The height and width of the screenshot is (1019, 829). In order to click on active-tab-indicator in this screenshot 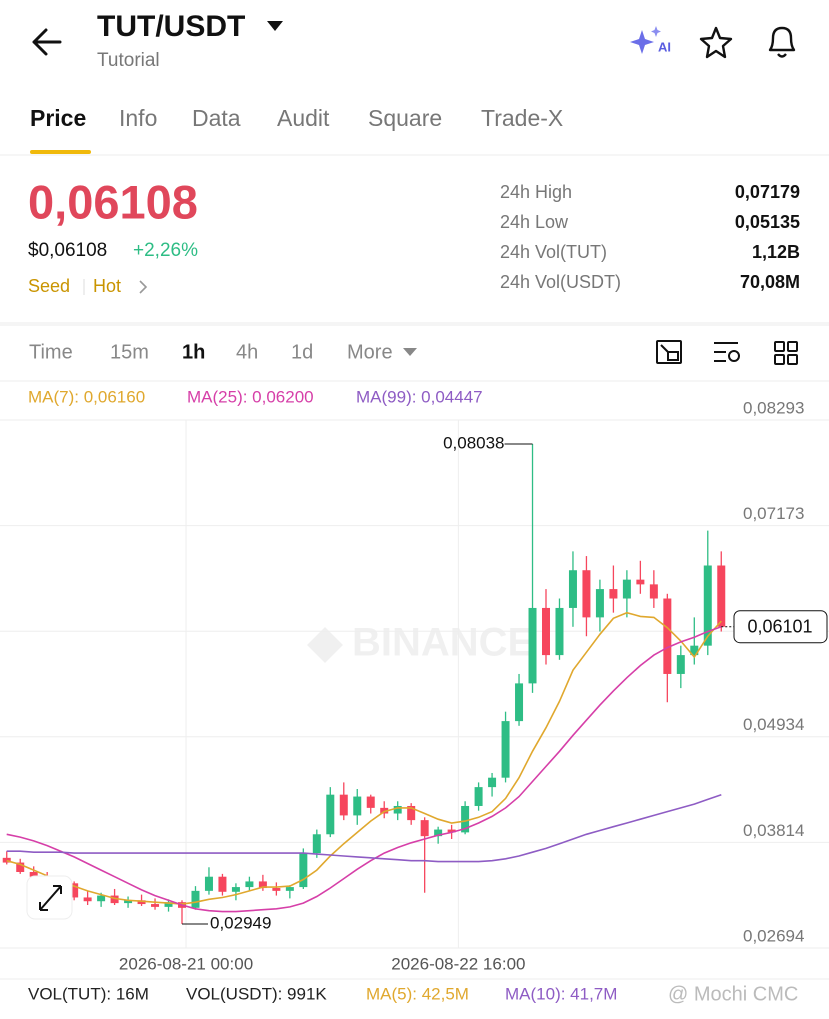, I will do `click(60, 152)`.